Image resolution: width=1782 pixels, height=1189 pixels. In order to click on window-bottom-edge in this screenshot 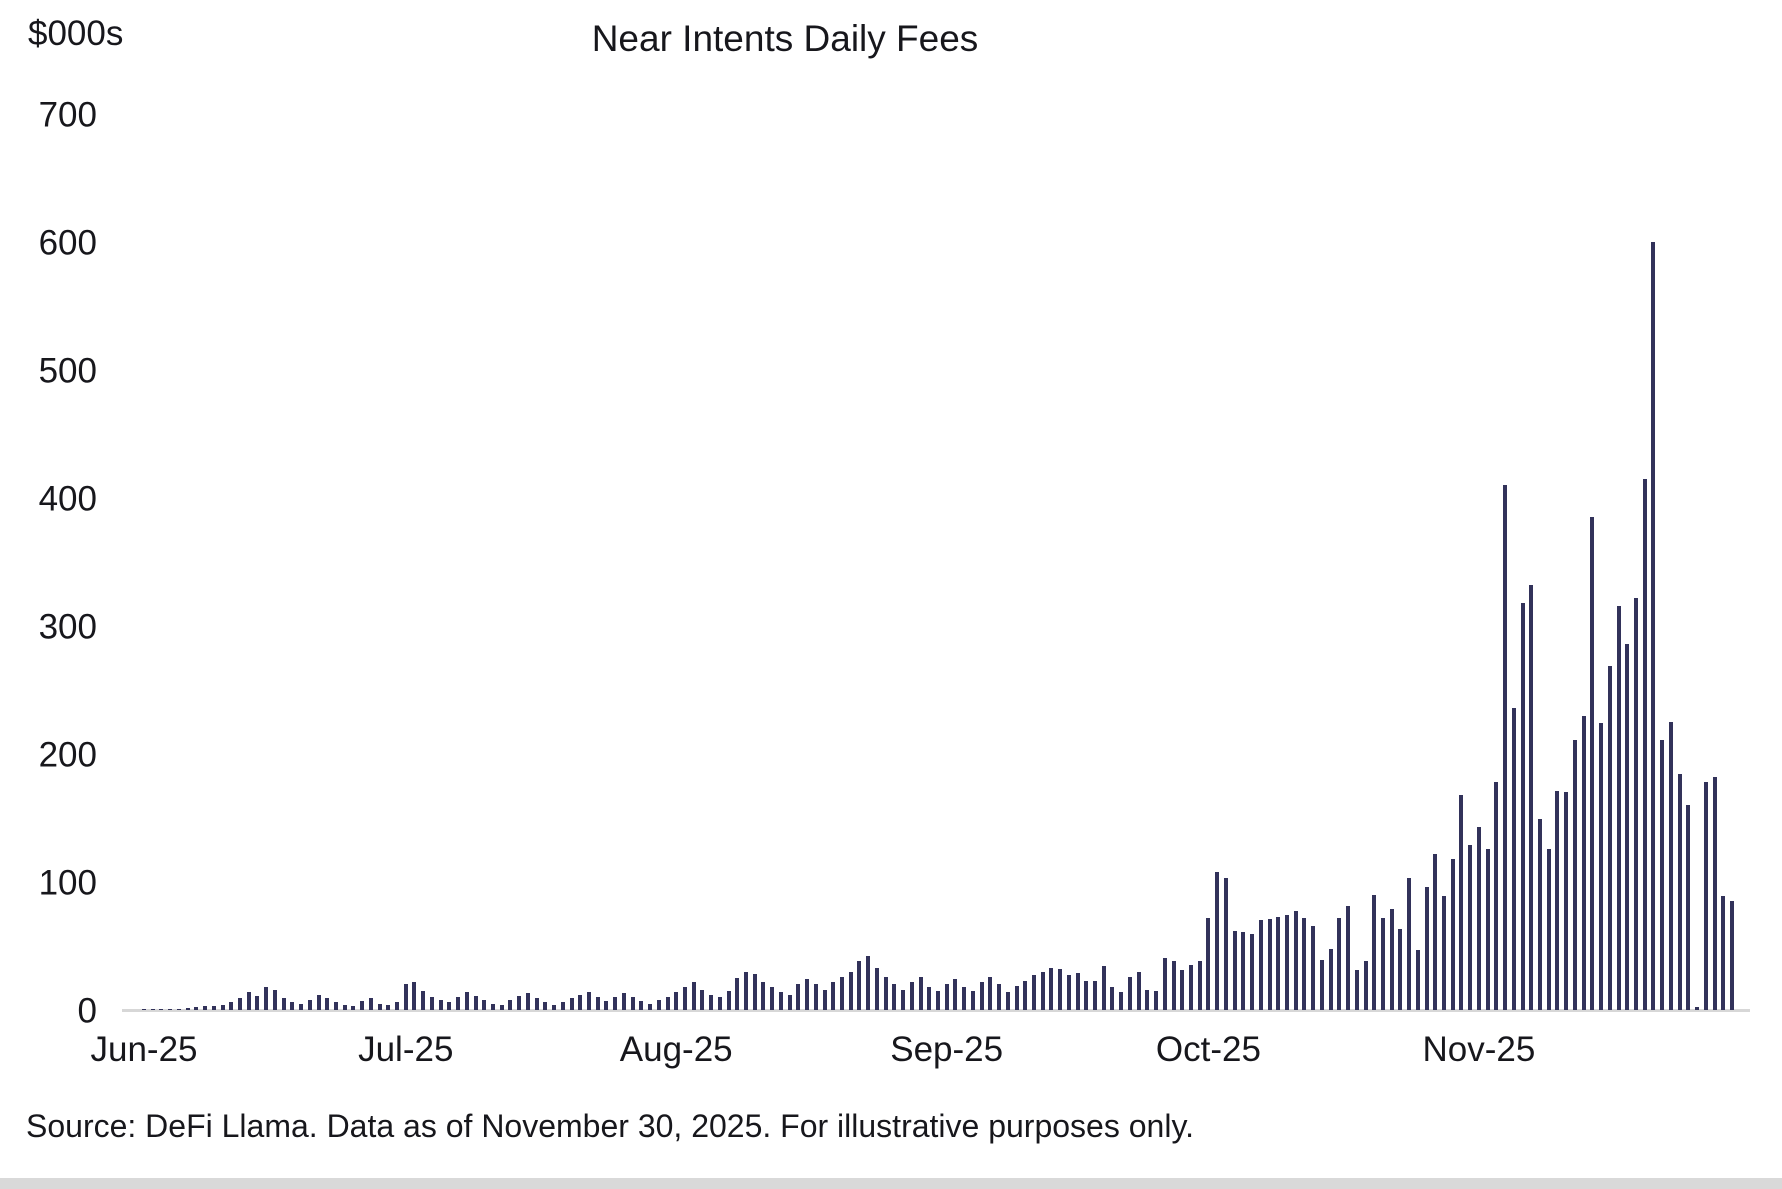, I will do `click(891, 1183)`.